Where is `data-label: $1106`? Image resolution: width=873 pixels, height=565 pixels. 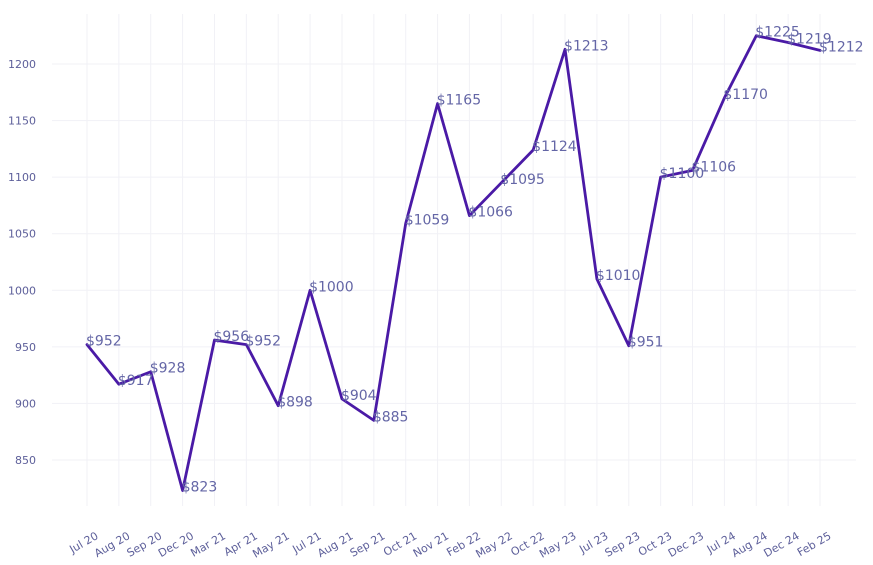 data-label: $1106 is located at coordinates (714, 167).